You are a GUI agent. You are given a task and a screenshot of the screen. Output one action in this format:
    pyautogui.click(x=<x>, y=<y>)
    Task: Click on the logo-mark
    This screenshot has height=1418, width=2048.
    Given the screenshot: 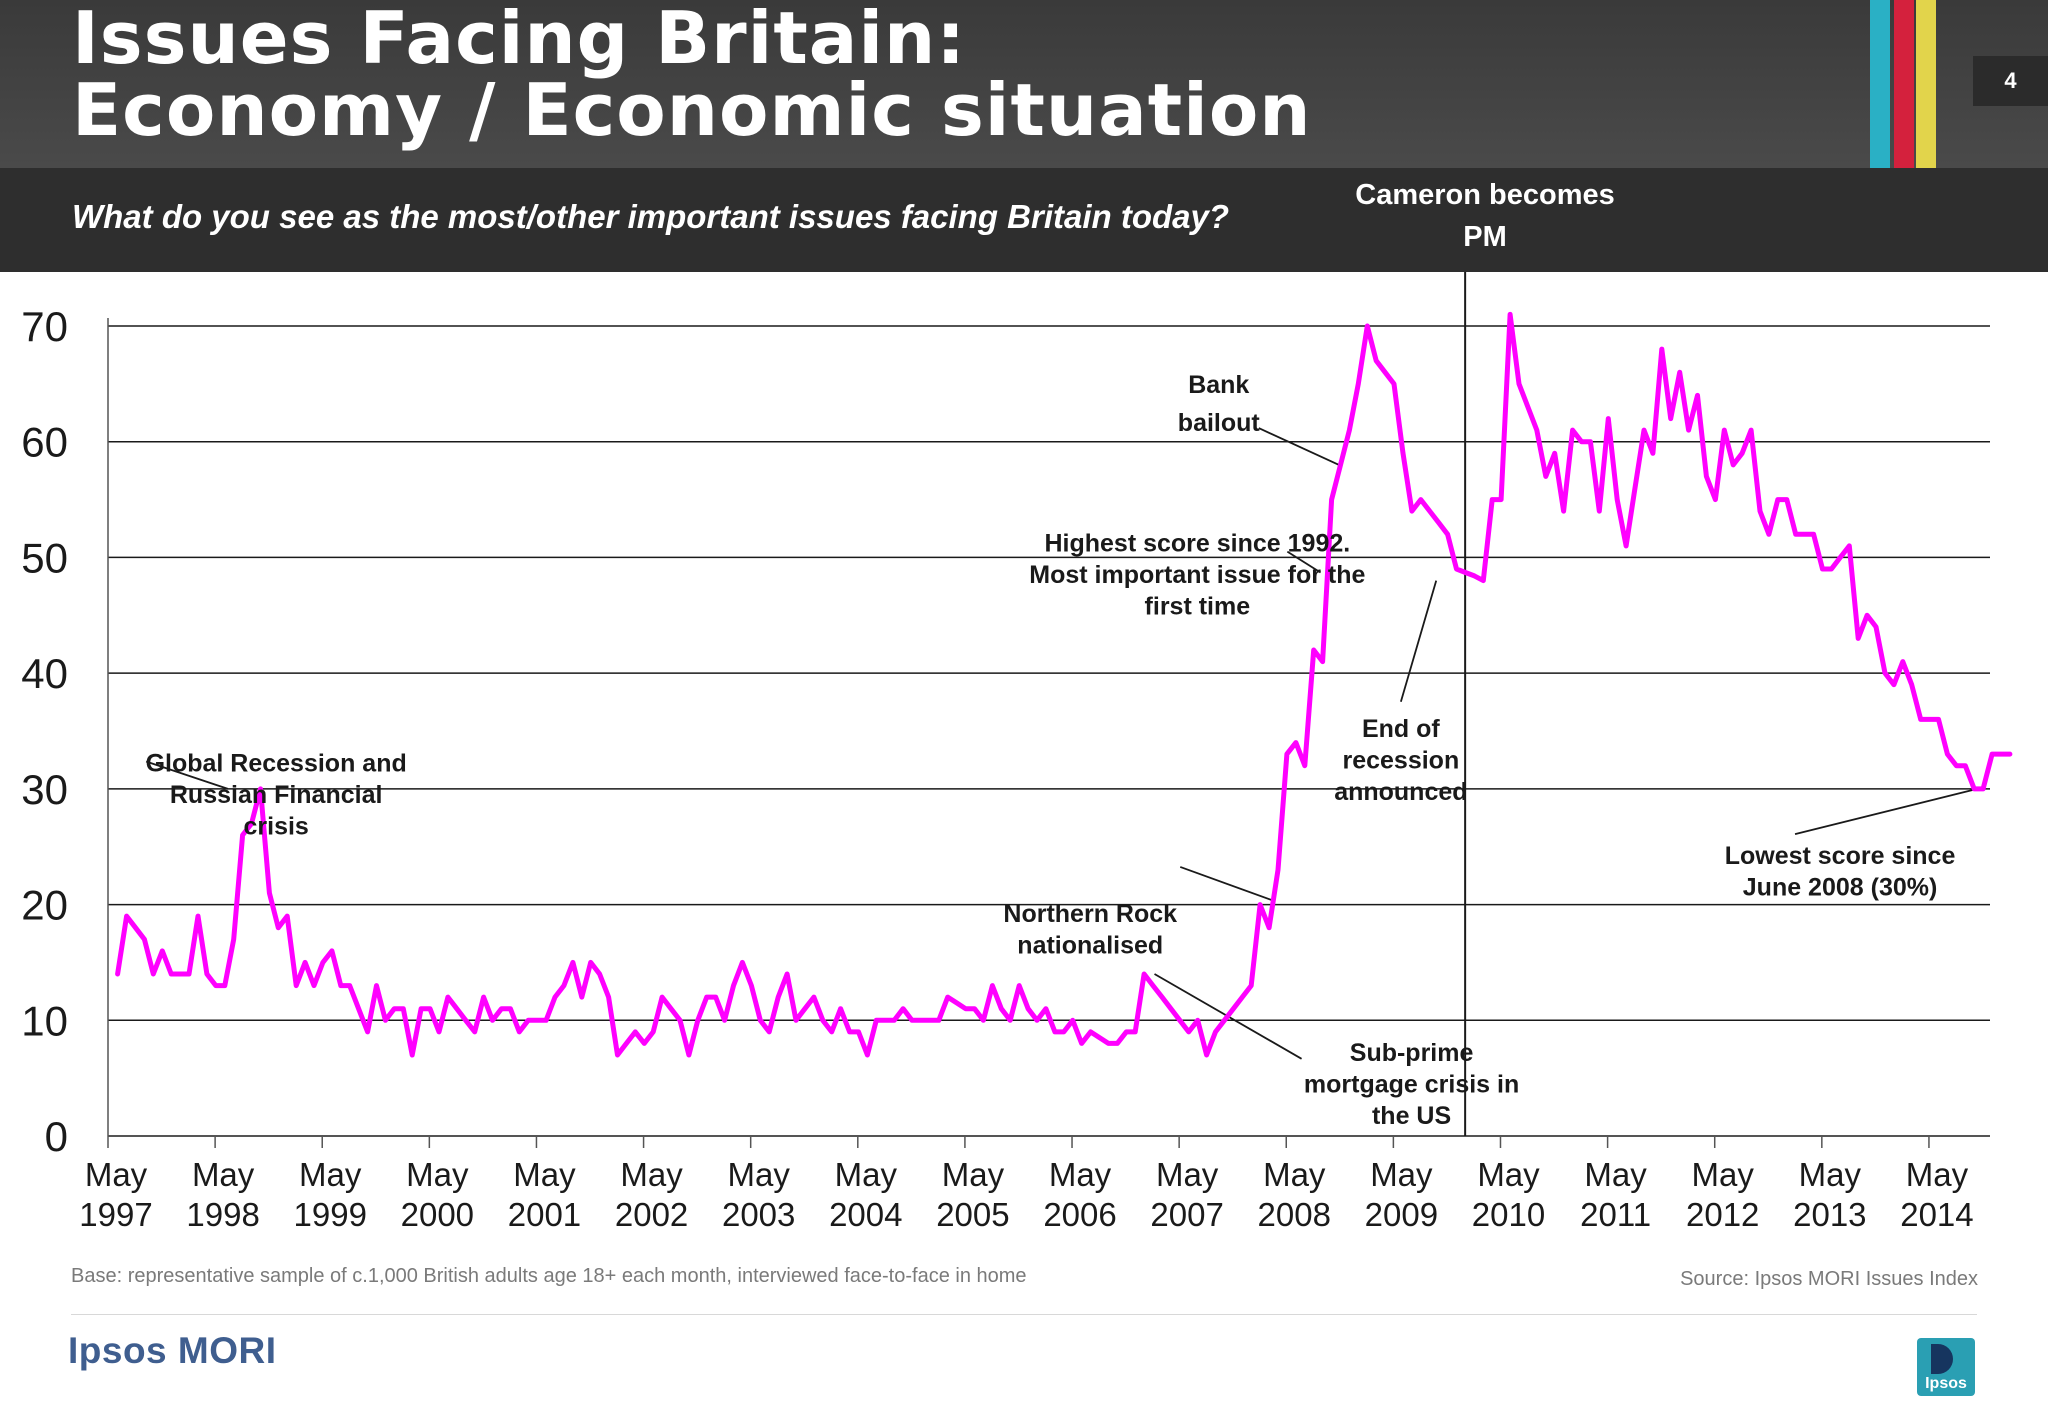 What is the action you would take?
    pyautogui.click(x=1942, y=1359)
    